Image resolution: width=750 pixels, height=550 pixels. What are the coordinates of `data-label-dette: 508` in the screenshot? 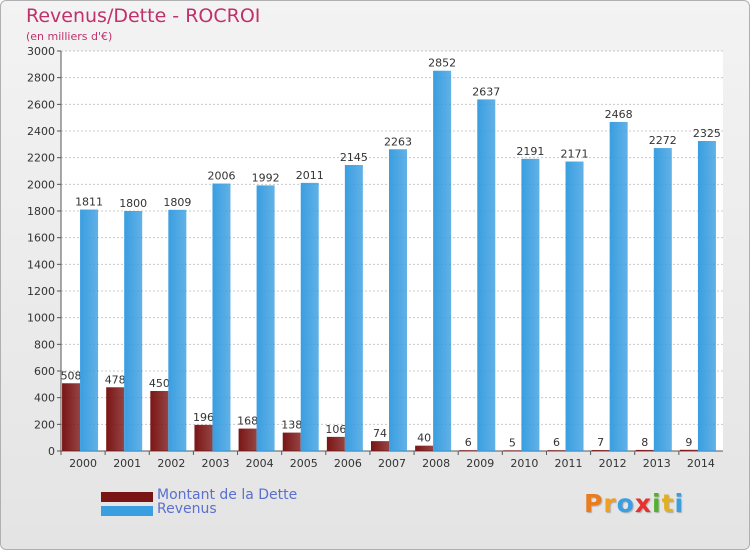 It's located at (71, 375).